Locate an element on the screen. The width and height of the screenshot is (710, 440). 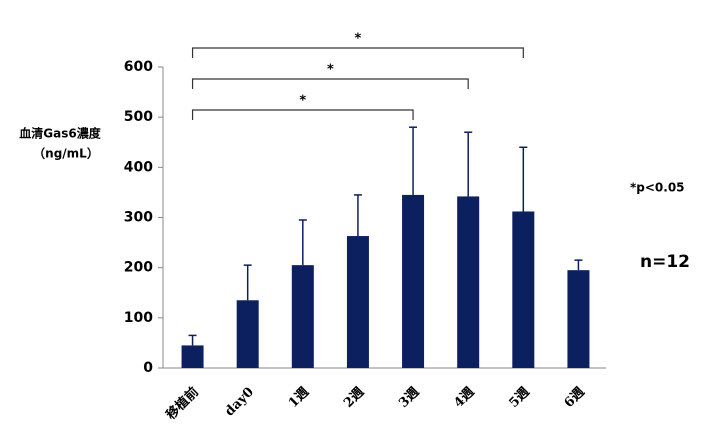
x-tick-label: 1週 is located at coordinates (299, 398).